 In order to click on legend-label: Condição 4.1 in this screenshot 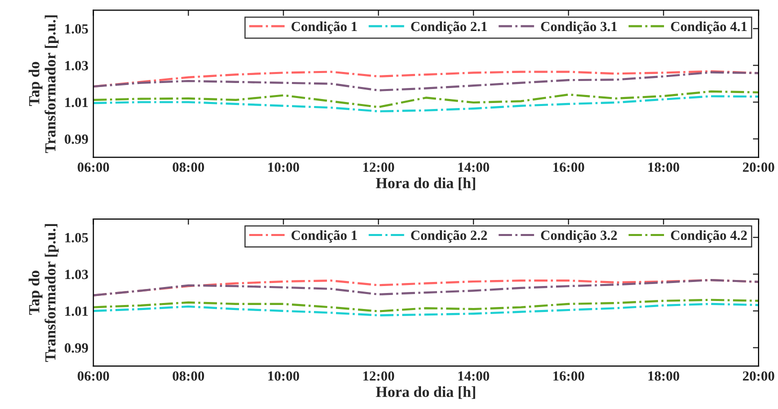, I will do `click(708, 27)`.